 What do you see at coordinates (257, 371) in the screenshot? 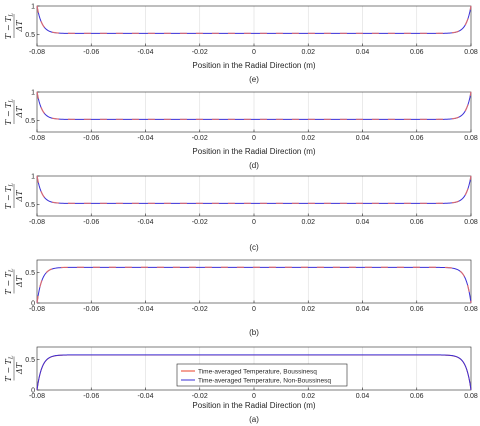
I see `legend-entry: Time-averaged Temperature, Boussinesq` at bounding box center [257, 371].